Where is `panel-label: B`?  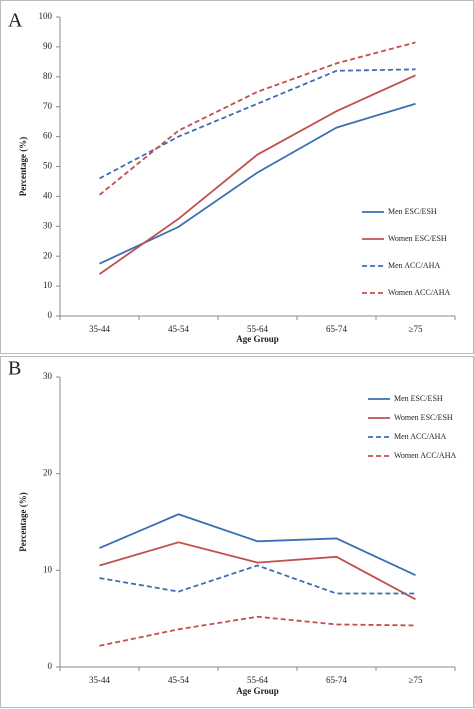 panel-label: B is located at coordinates (14, 369).